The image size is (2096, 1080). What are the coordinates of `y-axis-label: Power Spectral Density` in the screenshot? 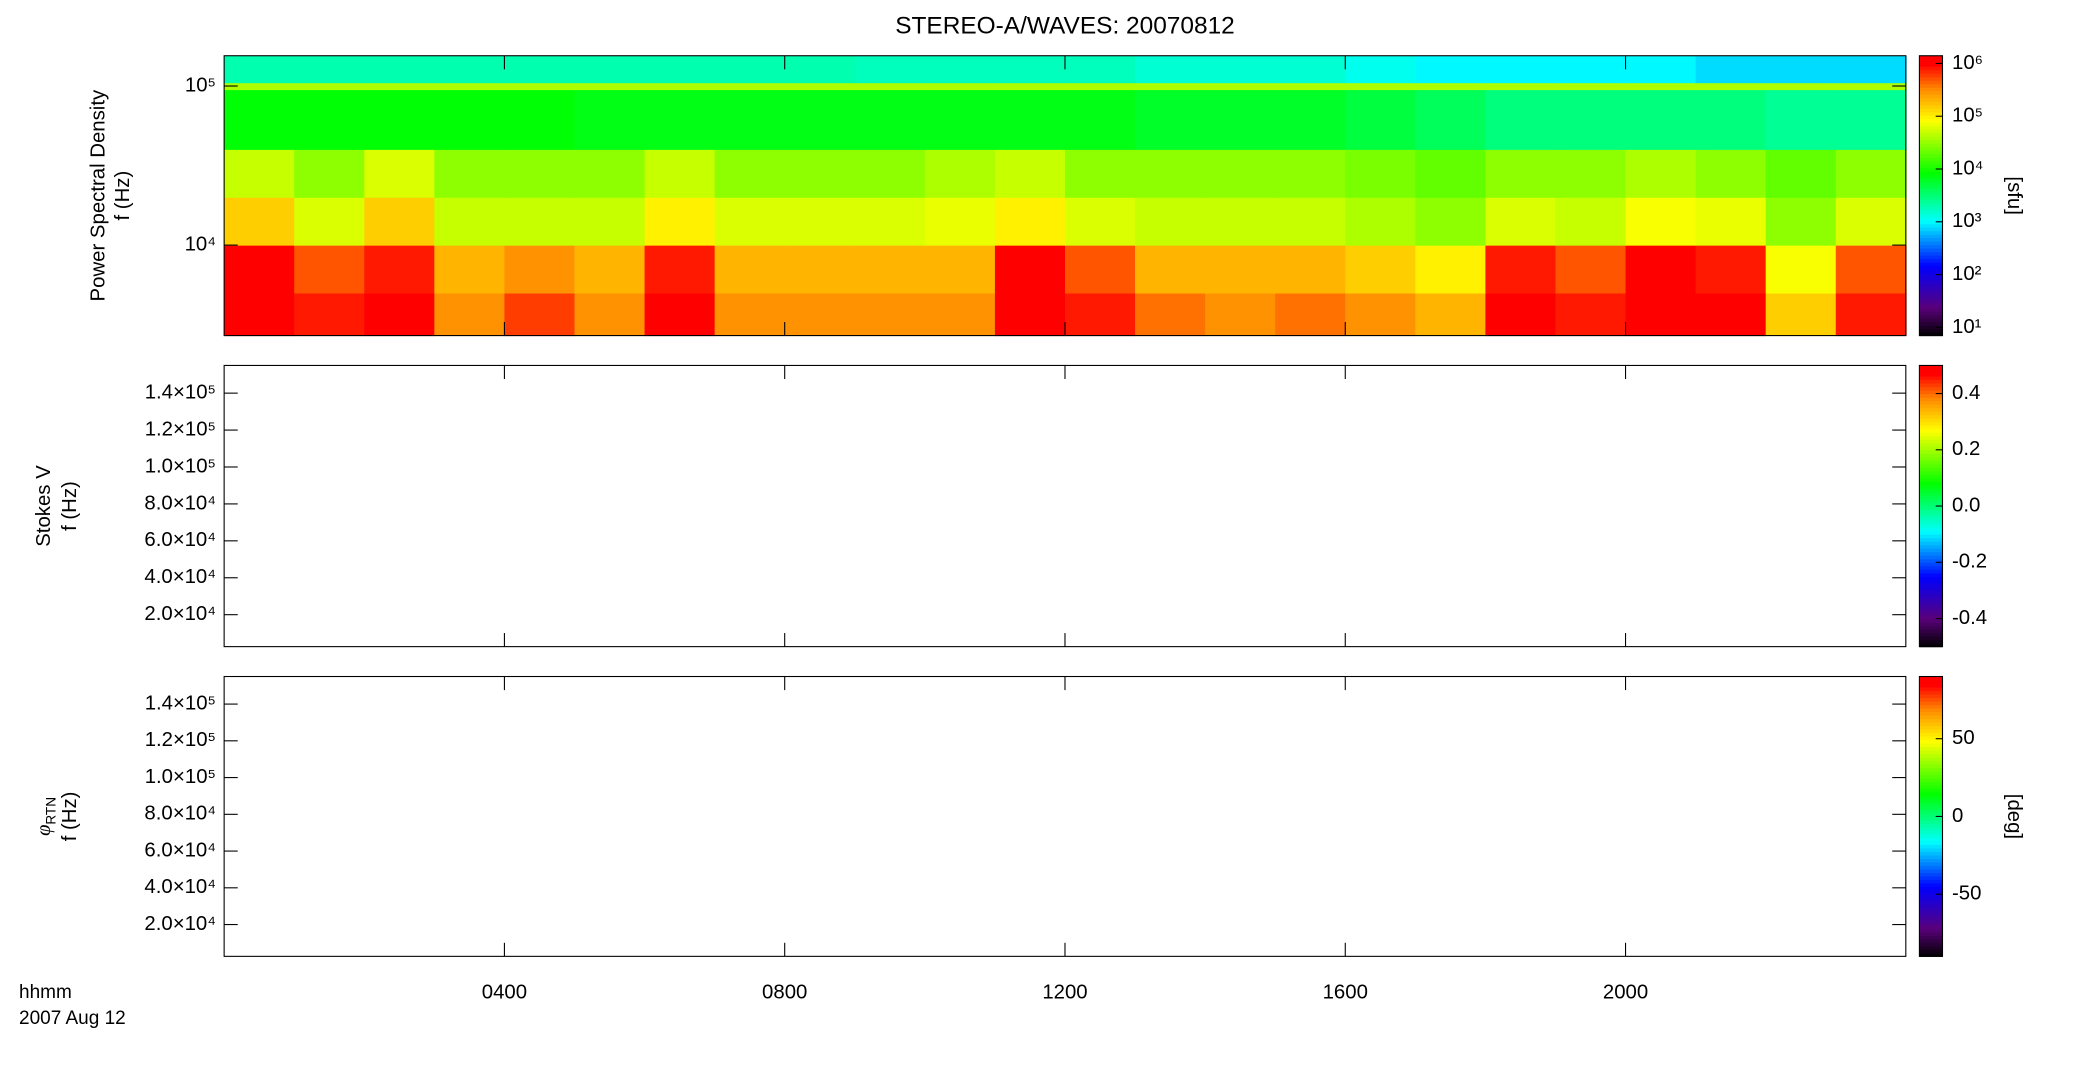 It's located at (99, 195).